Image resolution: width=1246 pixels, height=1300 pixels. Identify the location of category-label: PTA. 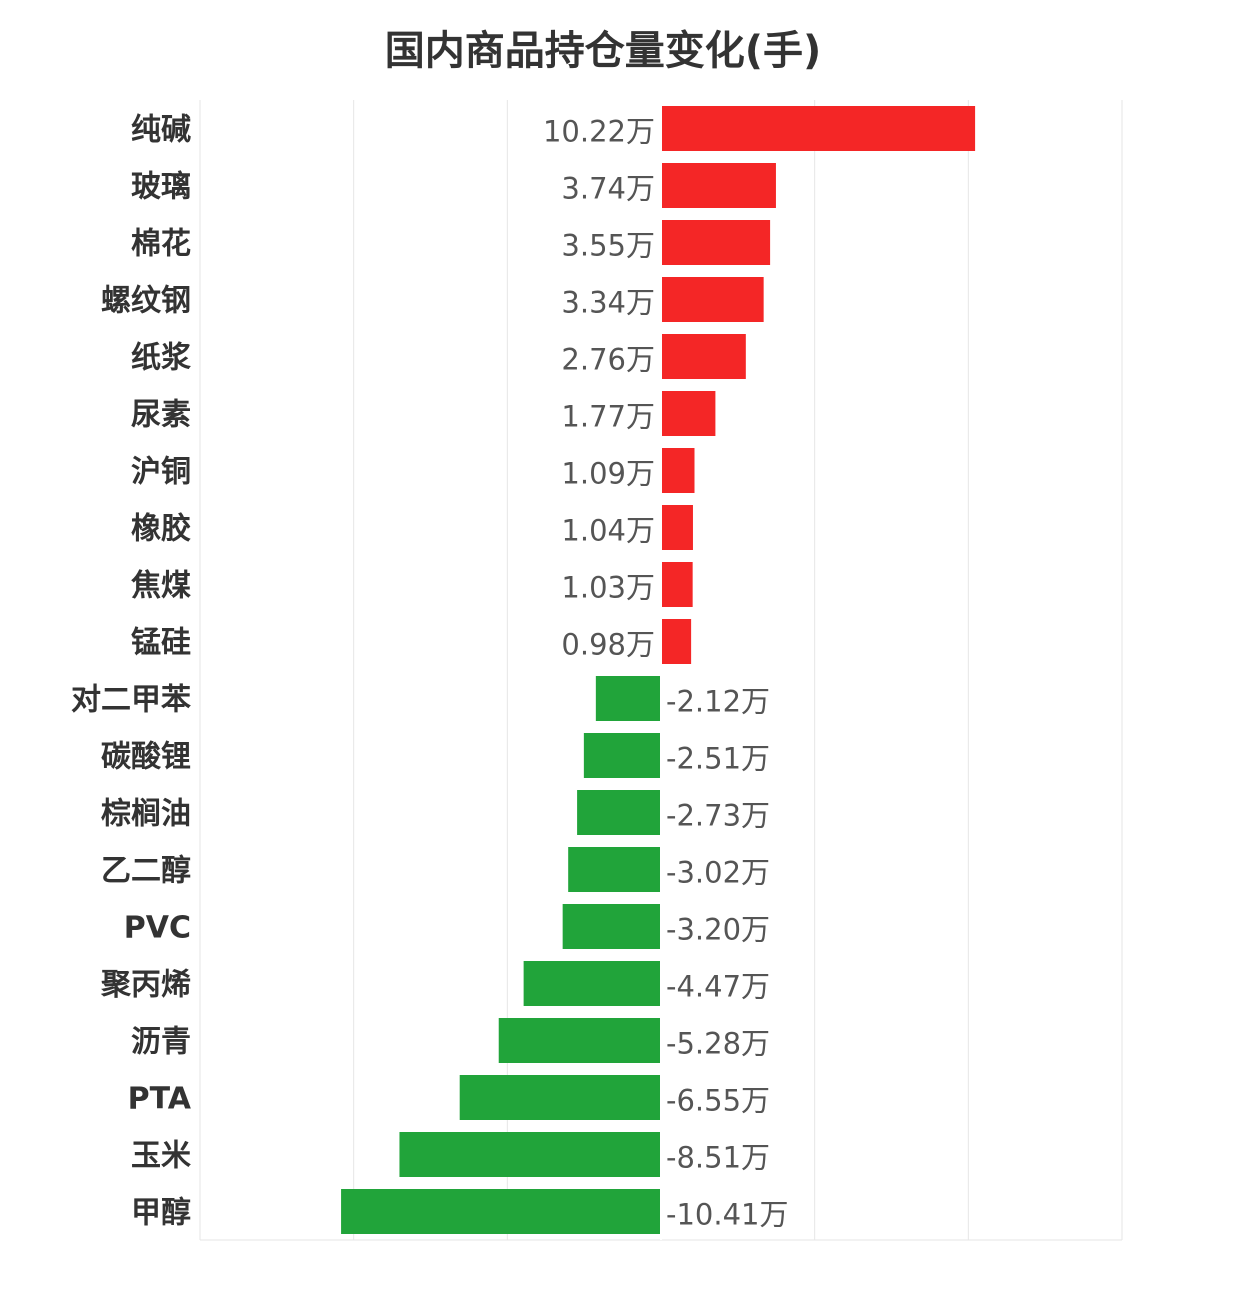
(160, 1099).